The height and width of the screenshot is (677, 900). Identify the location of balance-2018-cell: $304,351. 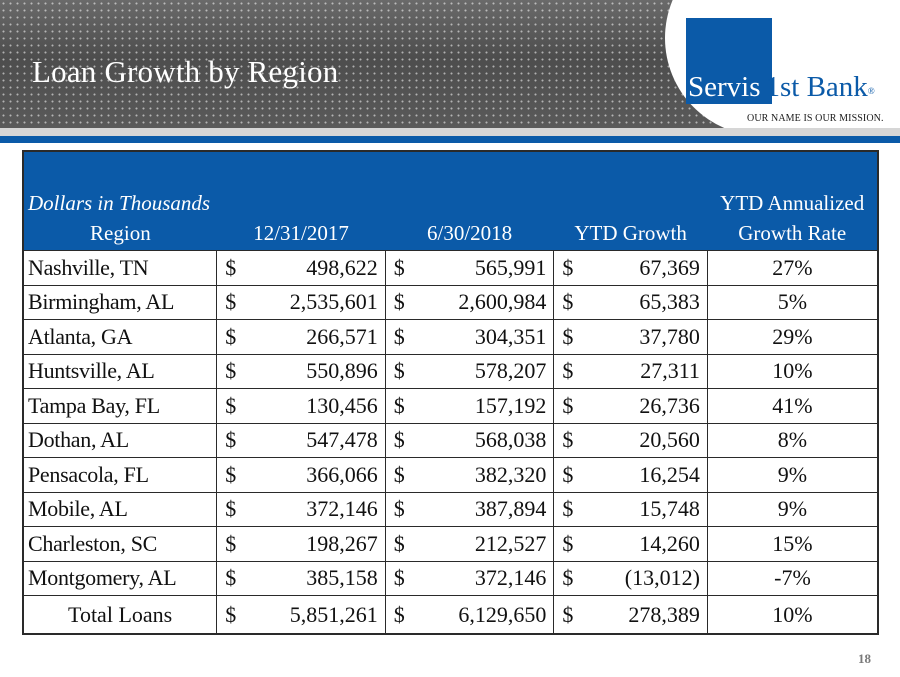
(469, 337).